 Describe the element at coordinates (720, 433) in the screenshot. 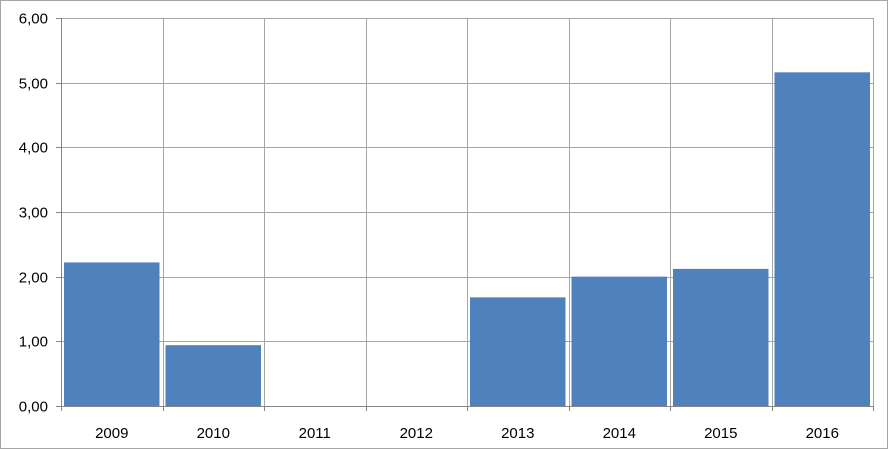

I see `x-tick-label: 2015` at that location.